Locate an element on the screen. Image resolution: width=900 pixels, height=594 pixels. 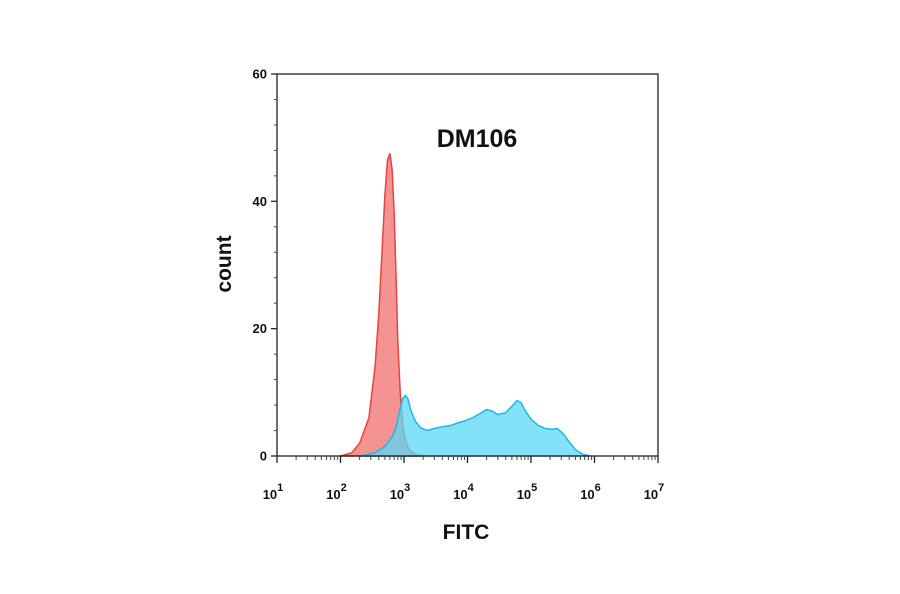
x-tick-label: 10⁵ is located at coordinates (527, 492).